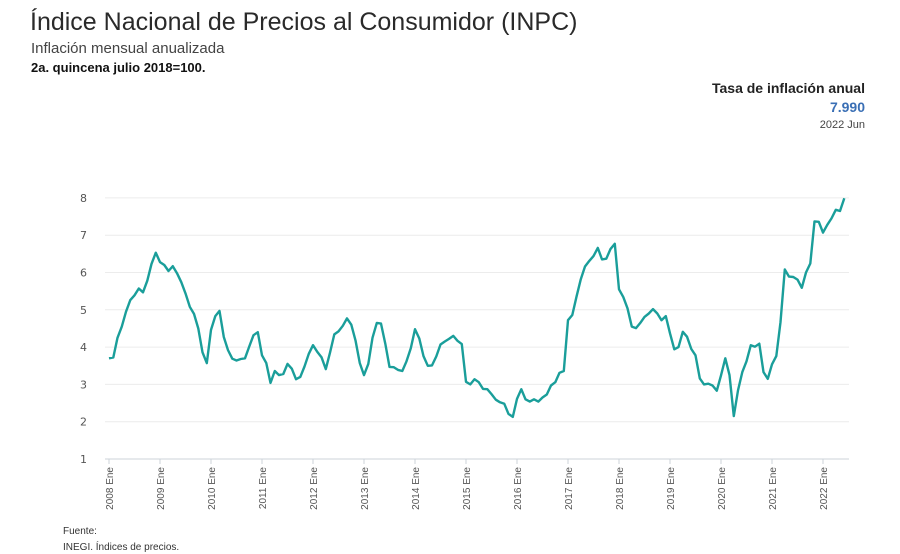  What do you see at coordinates (263, 488) in the screenshot?
I see `x-tick-label: 2011 Ene` at bounding box center [263, 488].